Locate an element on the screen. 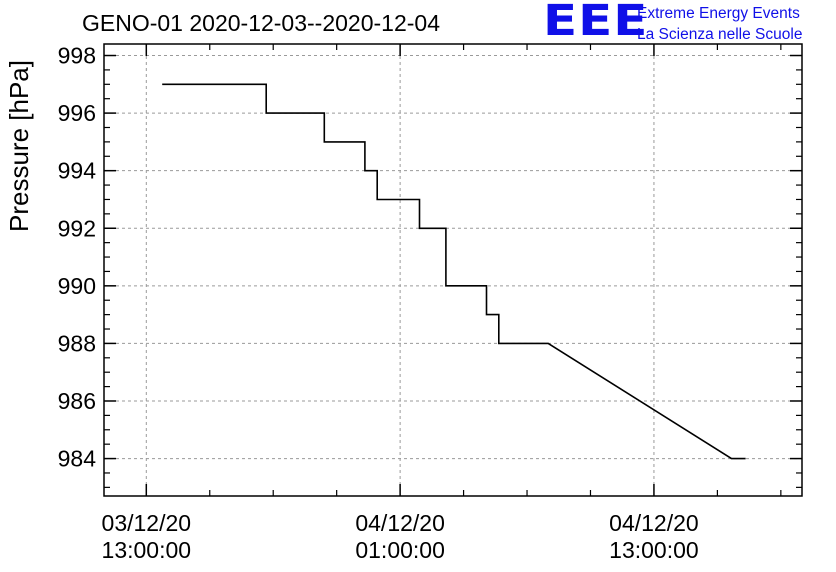  logo-line-2: La Scienza nelle Scuole is located at coordinates (720, 34).